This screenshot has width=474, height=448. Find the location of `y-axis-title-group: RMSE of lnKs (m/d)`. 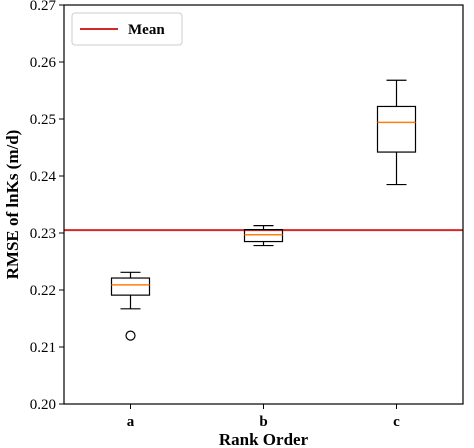

y-axis-title-group: RMSE of lnKs (m/d) is located at coordinates (12, 205).